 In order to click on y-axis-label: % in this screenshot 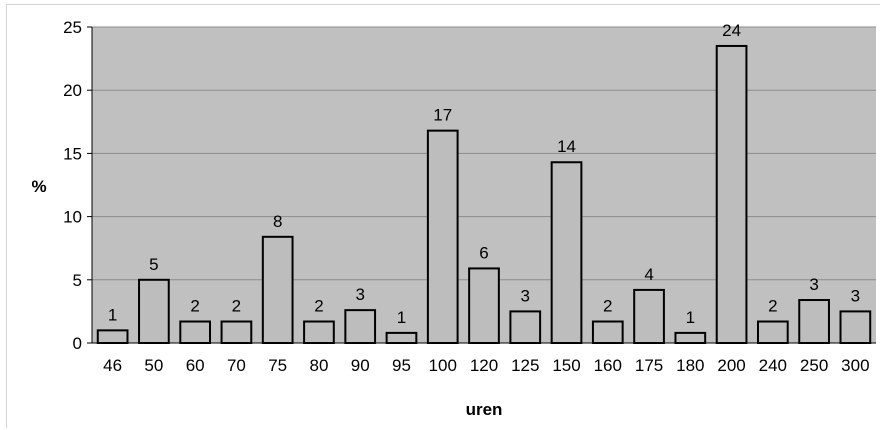, I will do `click(38, 186)`.